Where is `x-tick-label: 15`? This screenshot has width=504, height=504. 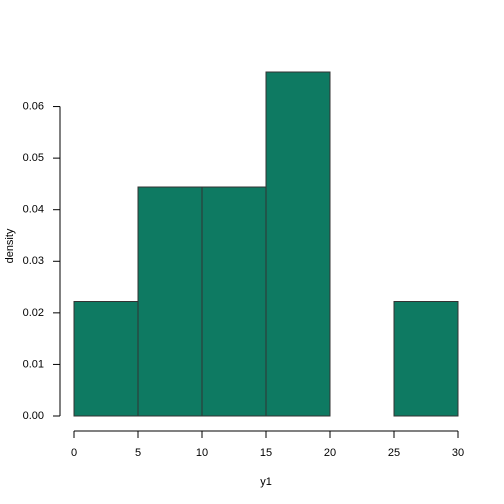 x-tick-label: 15 is located at coordinates (266, 453).